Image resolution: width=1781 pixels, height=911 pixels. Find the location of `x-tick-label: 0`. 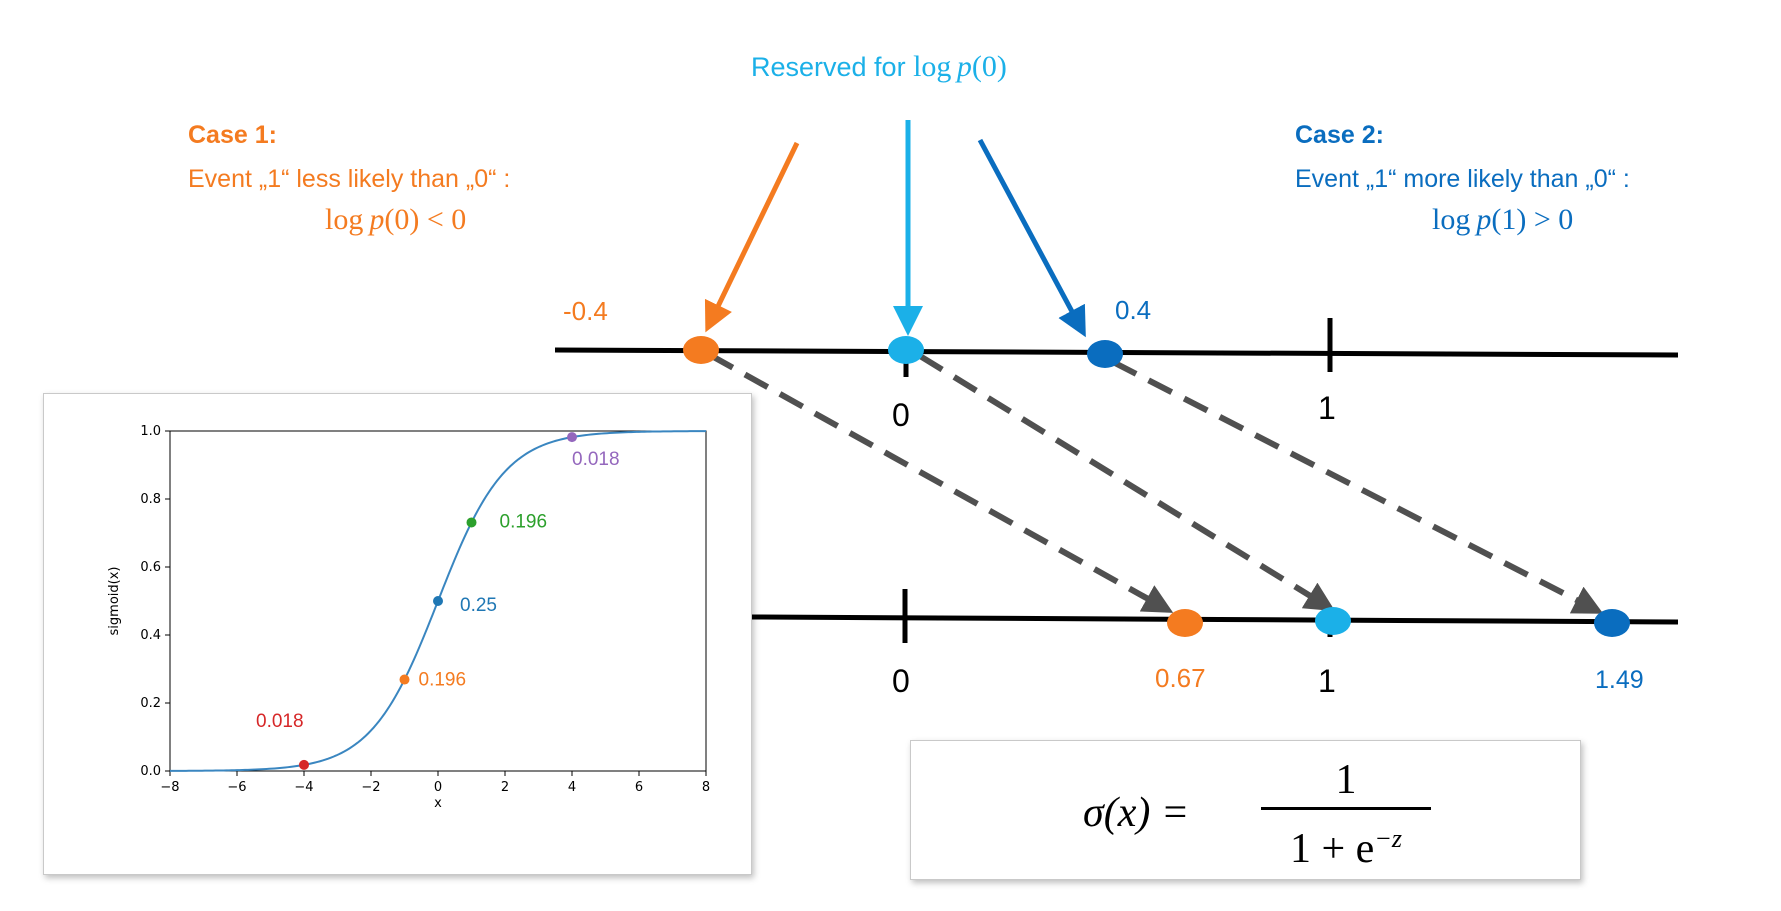

x-tick-label: 0 is located at coordinates (438, 787).